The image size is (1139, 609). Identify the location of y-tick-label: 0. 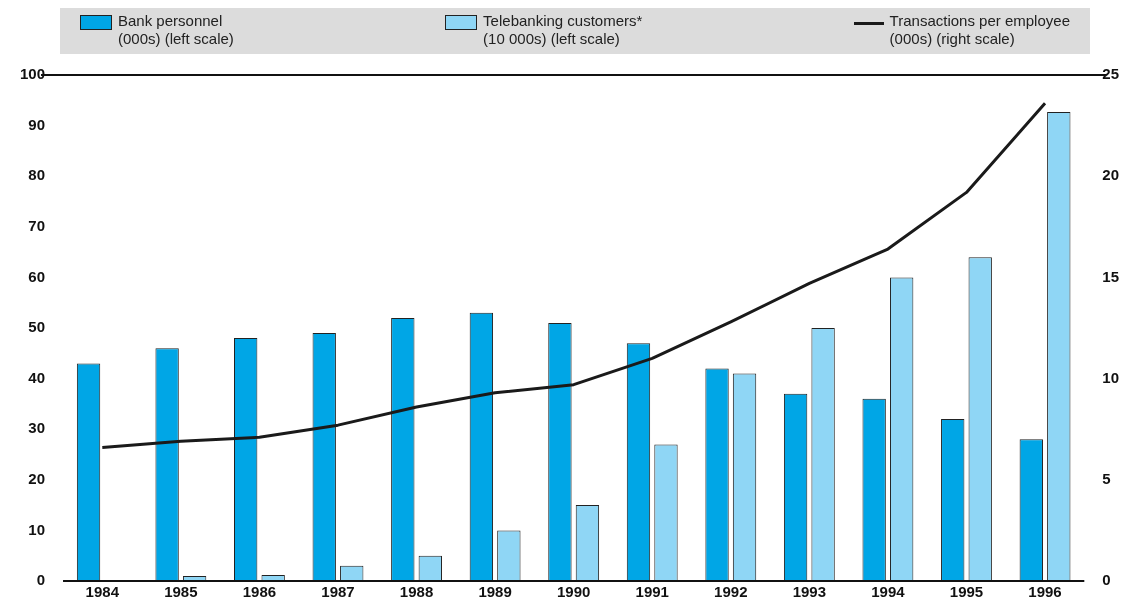
(41, 580).